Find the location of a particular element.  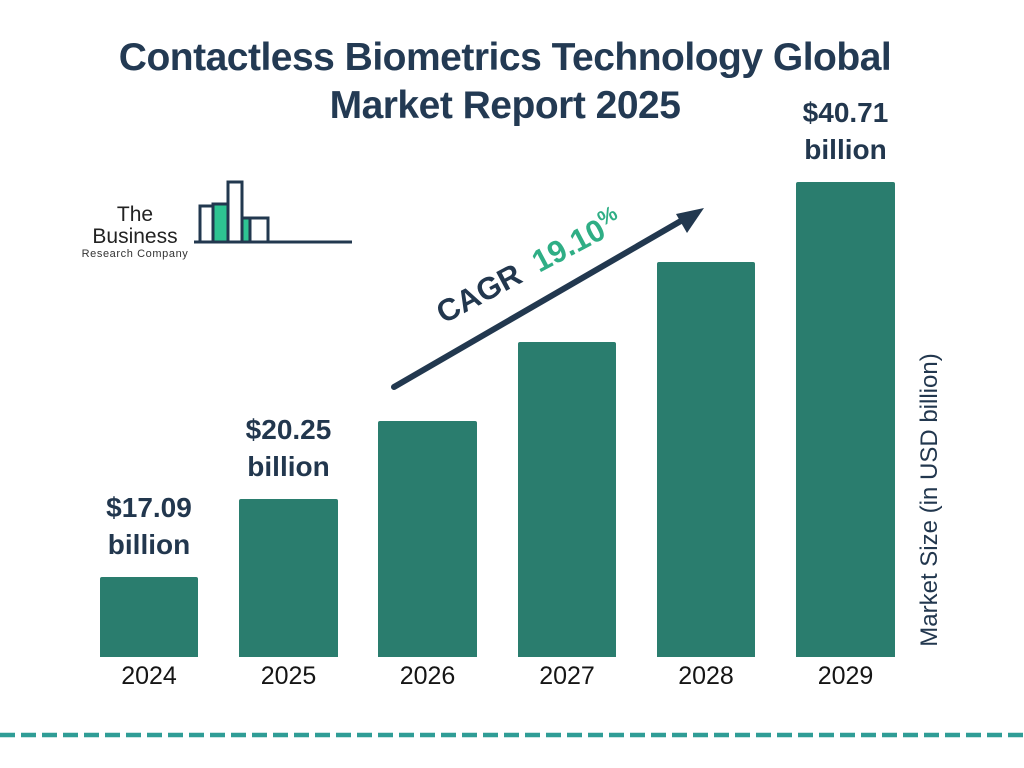

bar-2029 is located at coordinates (845, 419).